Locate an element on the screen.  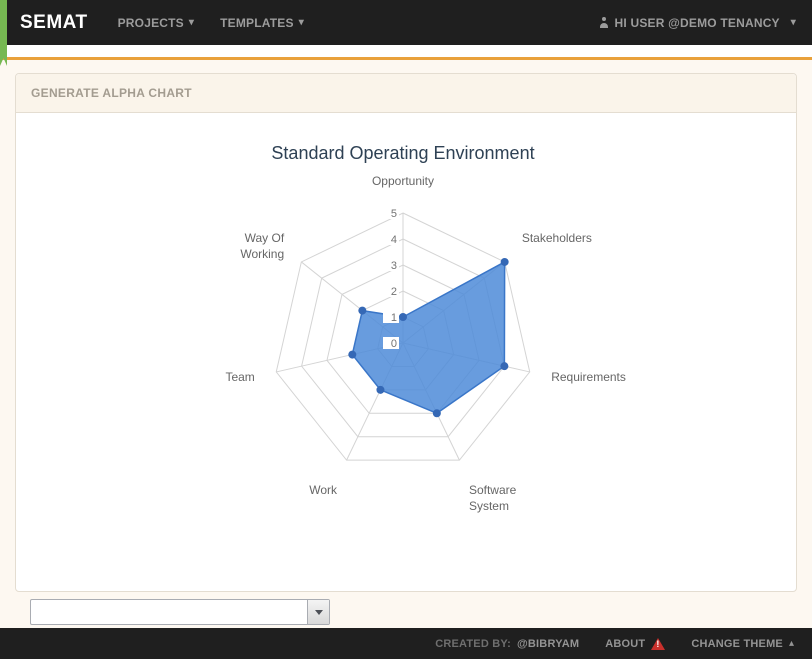
svg-text: Stakeholders is located at coordinates (557, 238).